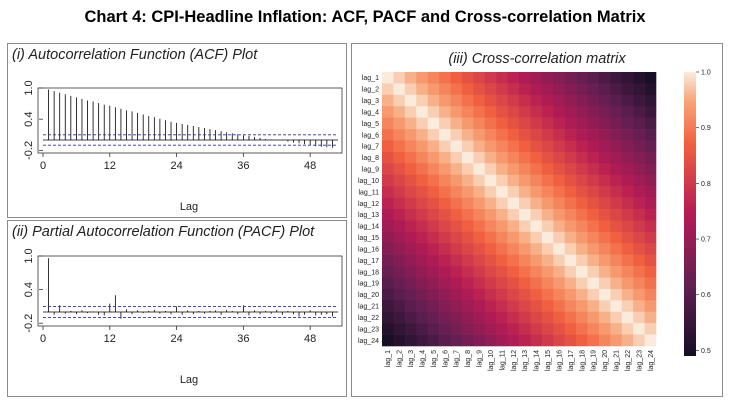 The width and height of the screenshot is (730, 404). Describe the element at coordinates (525, 360) in the screenshot. I see `heatmap-col-label: lag_13` at that location.